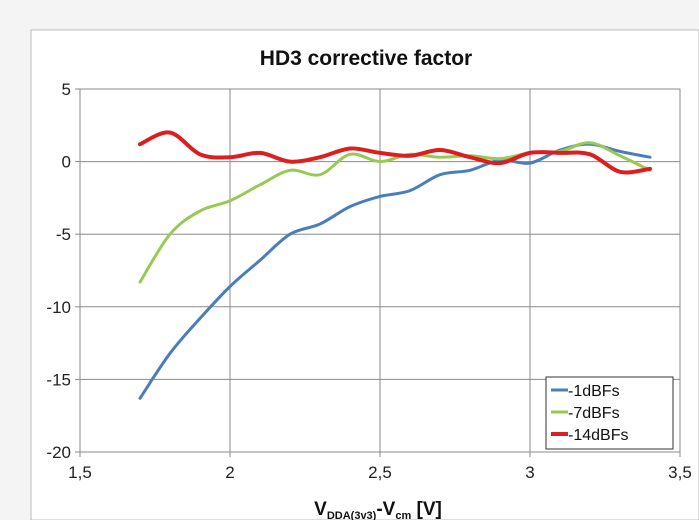 This screenshot has height=520, width=699. What do you see at coordinates (529, 472) in the screenshot?
I see `x-tick-label: 3` at bounding box center [529, 472].